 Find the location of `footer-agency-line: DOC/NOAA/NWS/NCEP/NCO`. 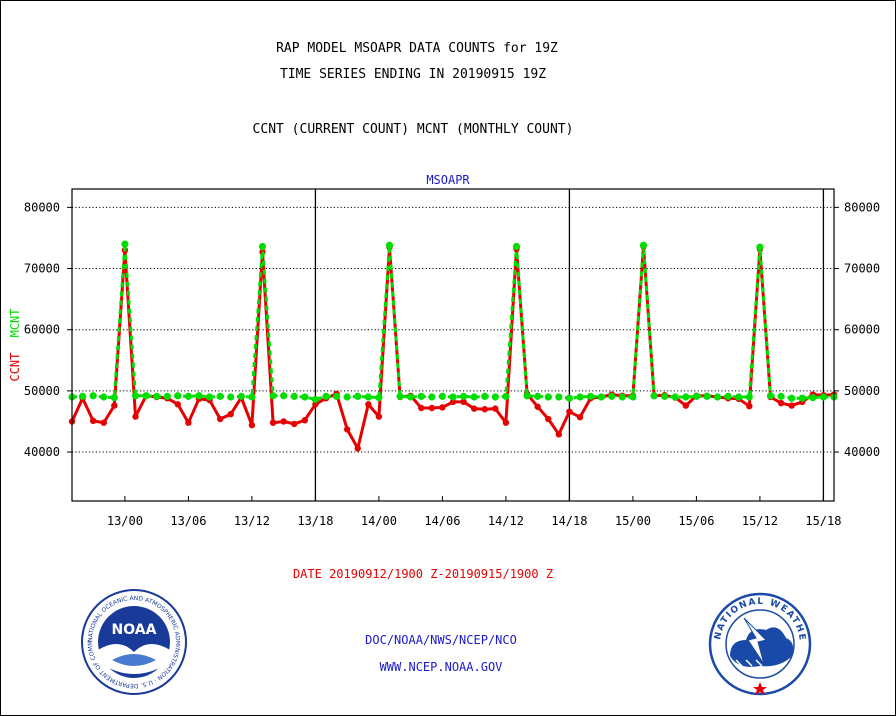

footer-agency-line: DOC/NOAA/NWS/NCEP/NCO is located at coordinates (441, 640).